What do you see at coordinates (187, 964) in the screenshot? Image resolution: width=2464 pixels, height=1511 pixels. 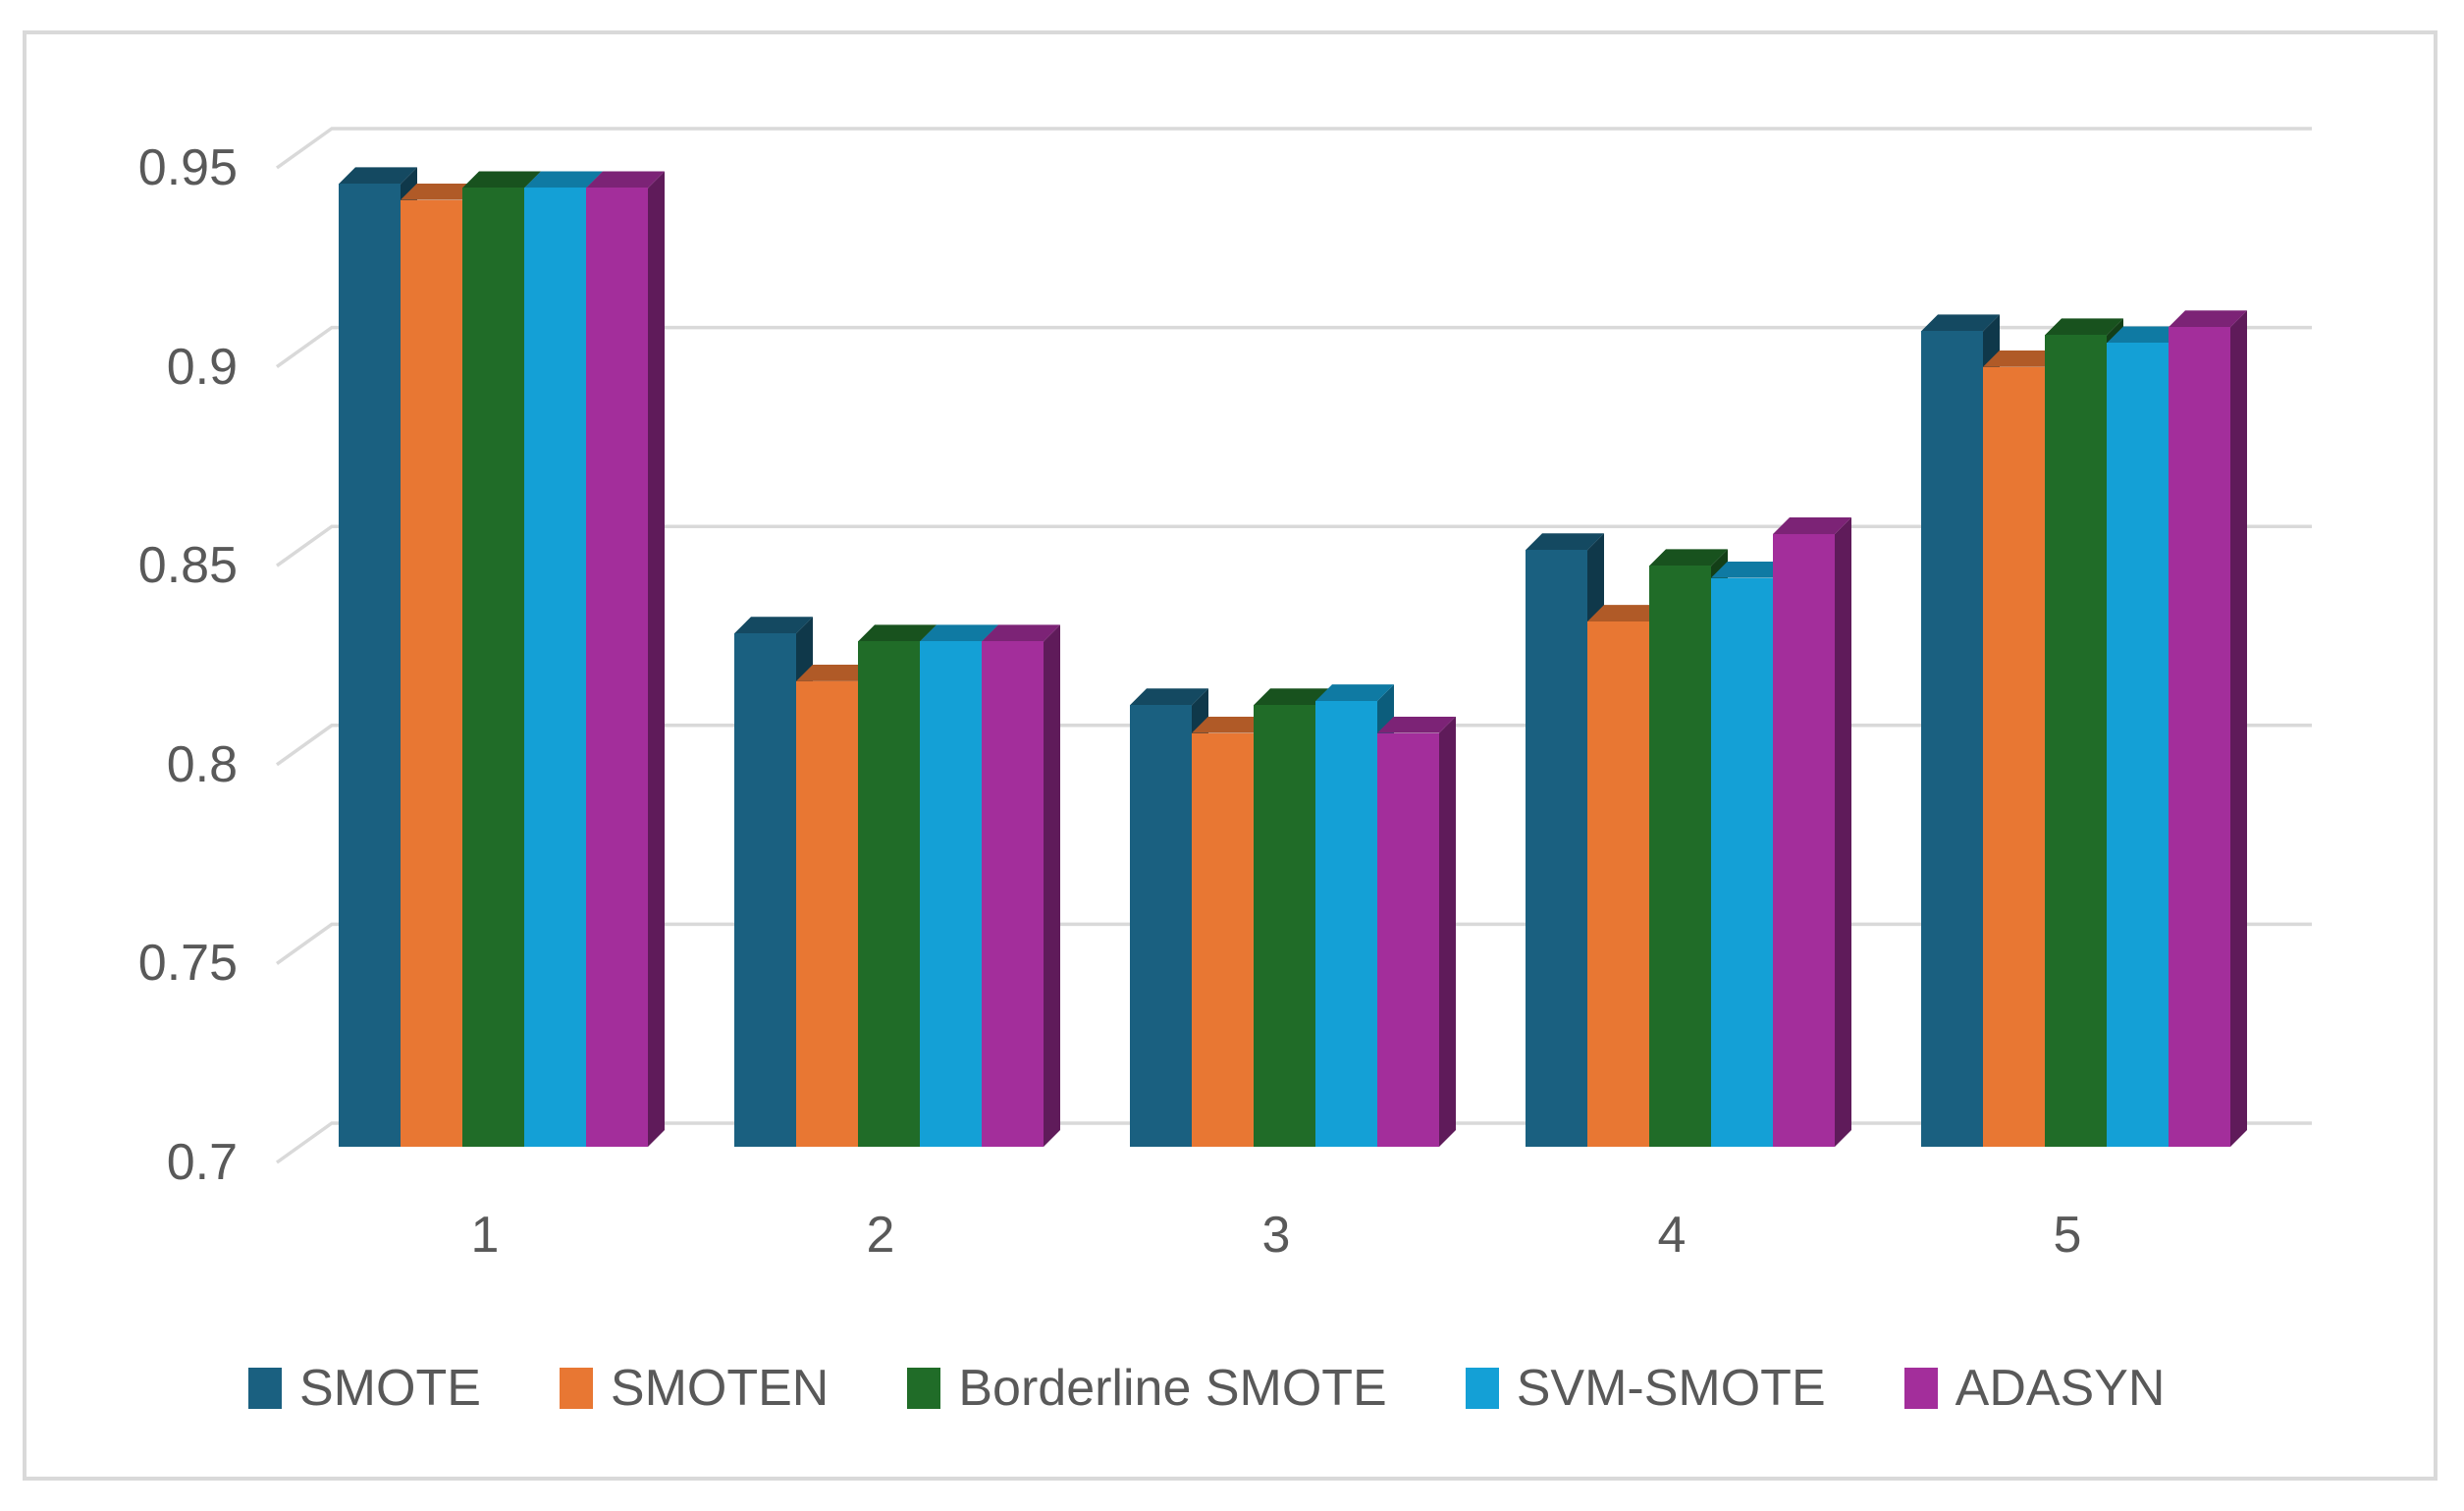 I see `y-tick-label: 0.75` at bounding box center [187, 964].